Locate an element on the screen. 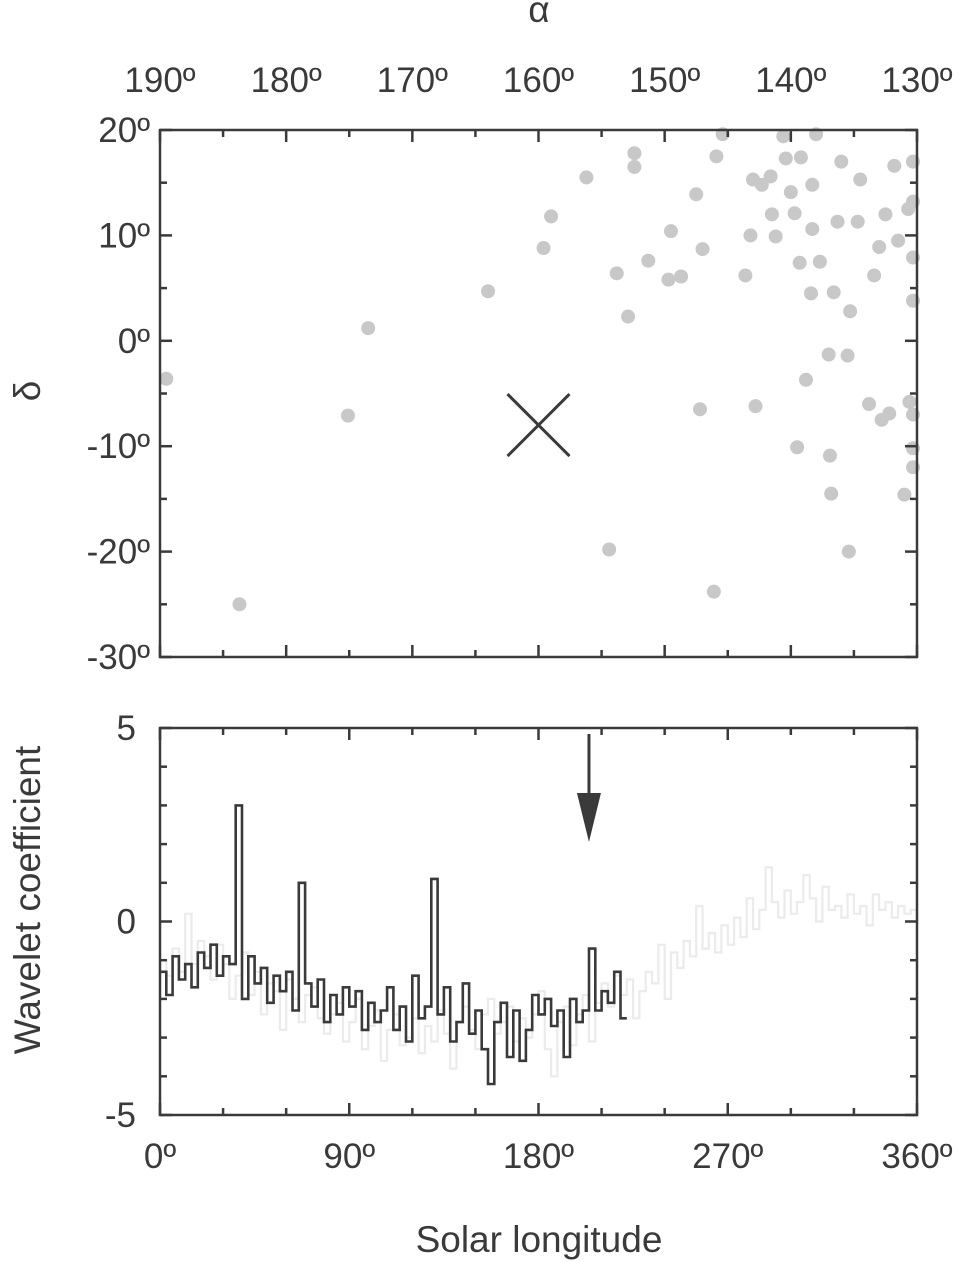 Image resolution: width=962 pixels, height=1263 pixels. delta-tick-label: -30º is located at coordinates (119, 657).